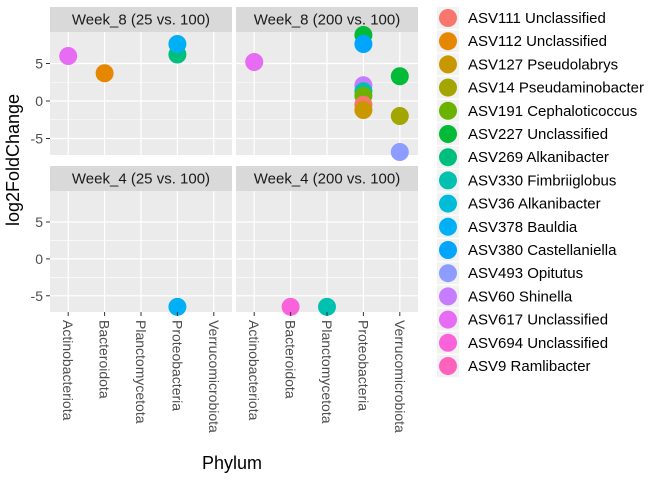 The height and width of the screenshot is (480, 672). Describe the element at coordinates (232, 463) in the screenshot. I see `x-axis-title: Phylum` at that location.